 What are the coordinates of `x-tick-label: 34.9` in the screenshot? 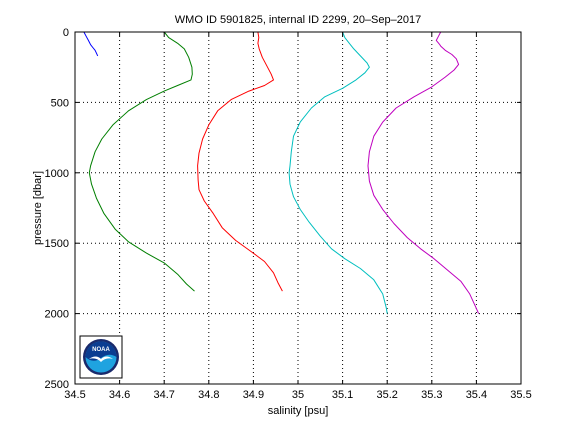 It's located at (253, 395).